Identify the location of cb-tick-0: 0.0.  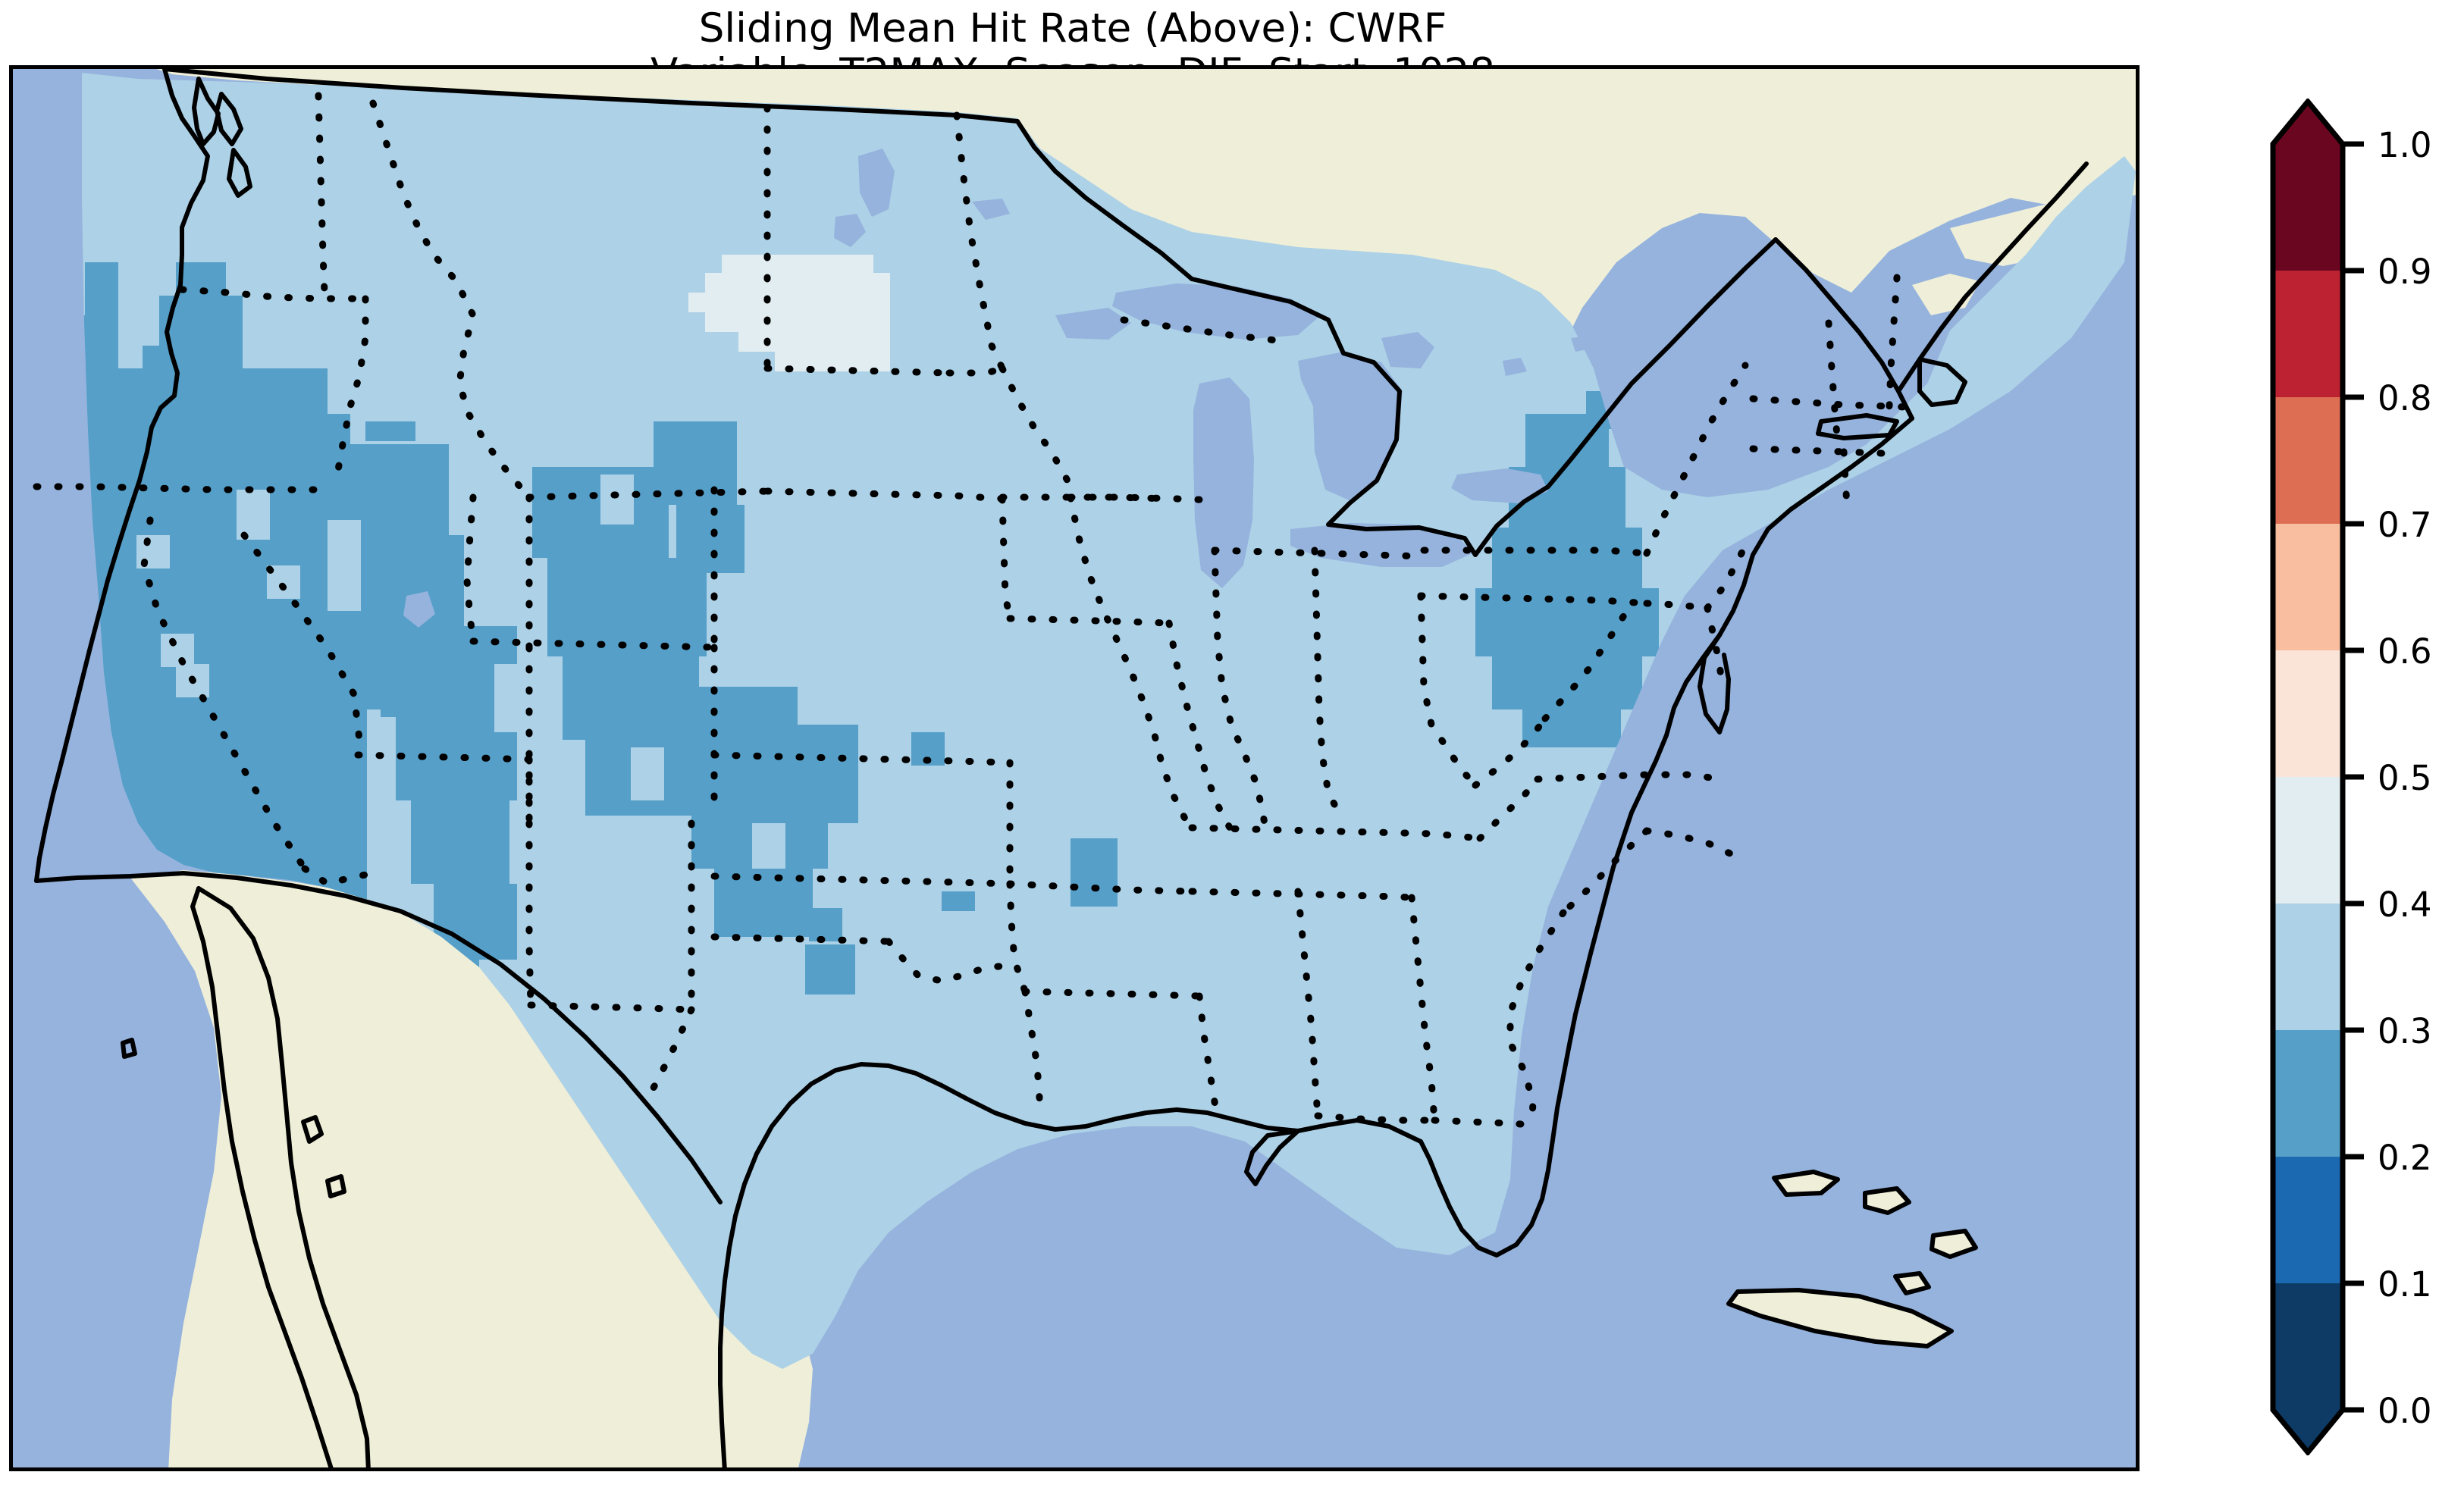
(2405, 1411).